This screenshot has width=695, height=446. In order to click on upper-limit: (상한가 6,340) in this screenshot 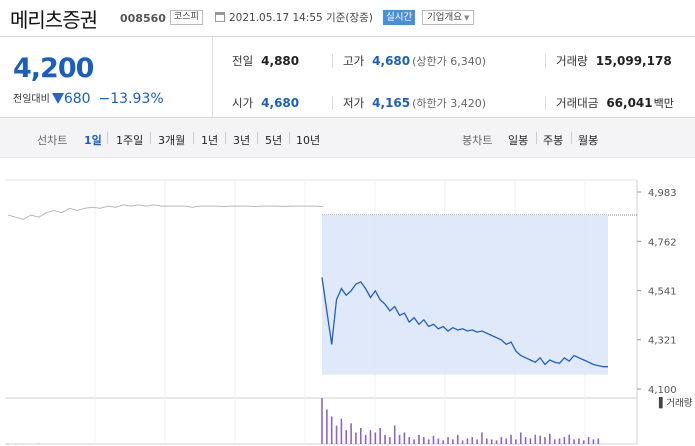, I will do `click(449, 61)`.